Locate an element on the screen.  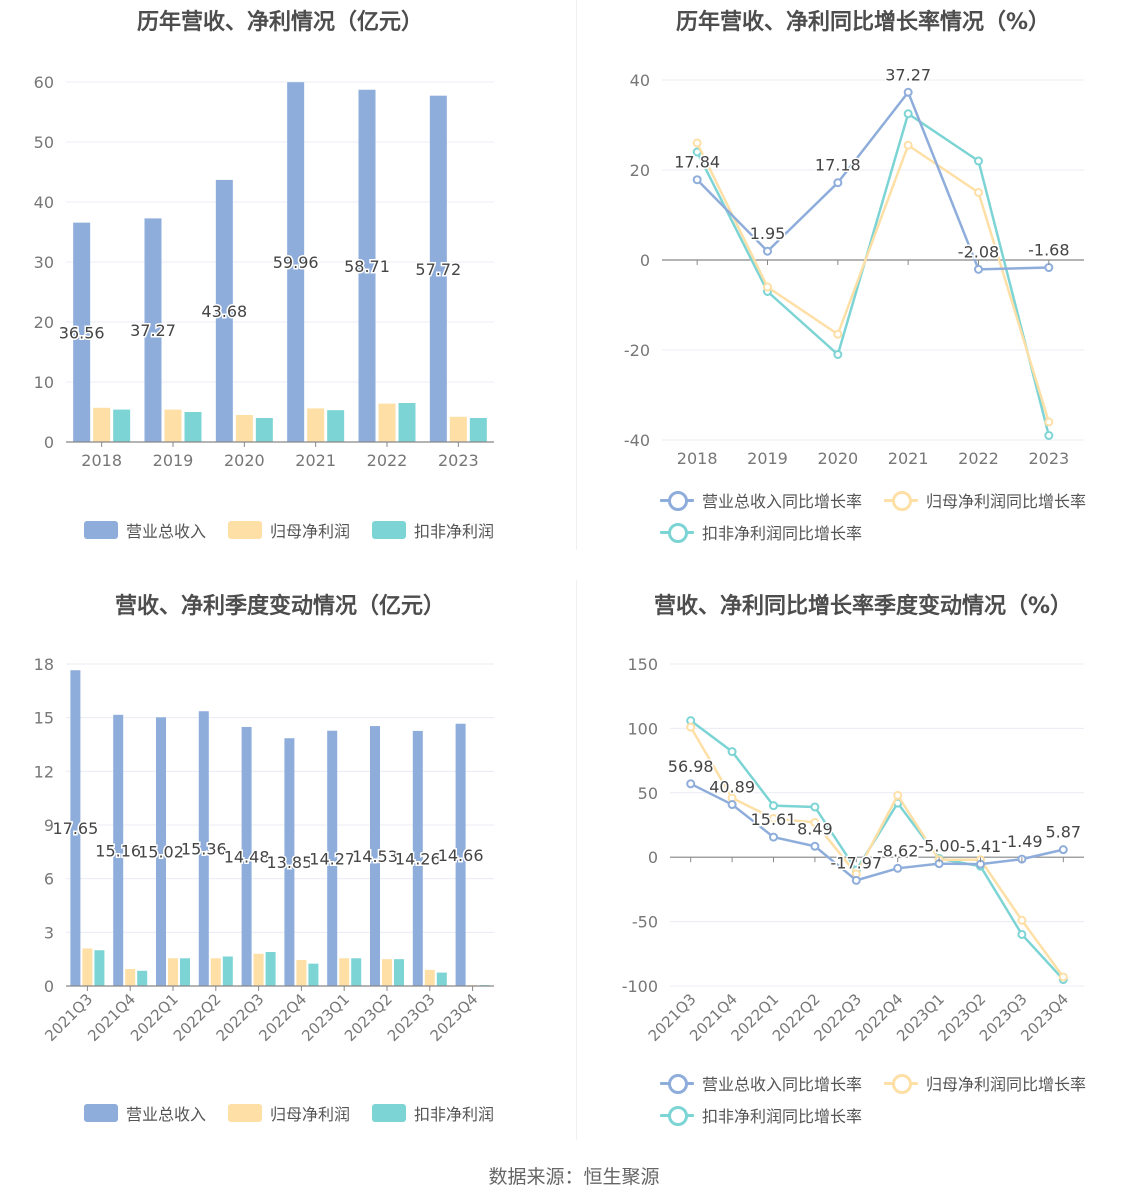
series-line-deducted is located at coordinates (873, 273).